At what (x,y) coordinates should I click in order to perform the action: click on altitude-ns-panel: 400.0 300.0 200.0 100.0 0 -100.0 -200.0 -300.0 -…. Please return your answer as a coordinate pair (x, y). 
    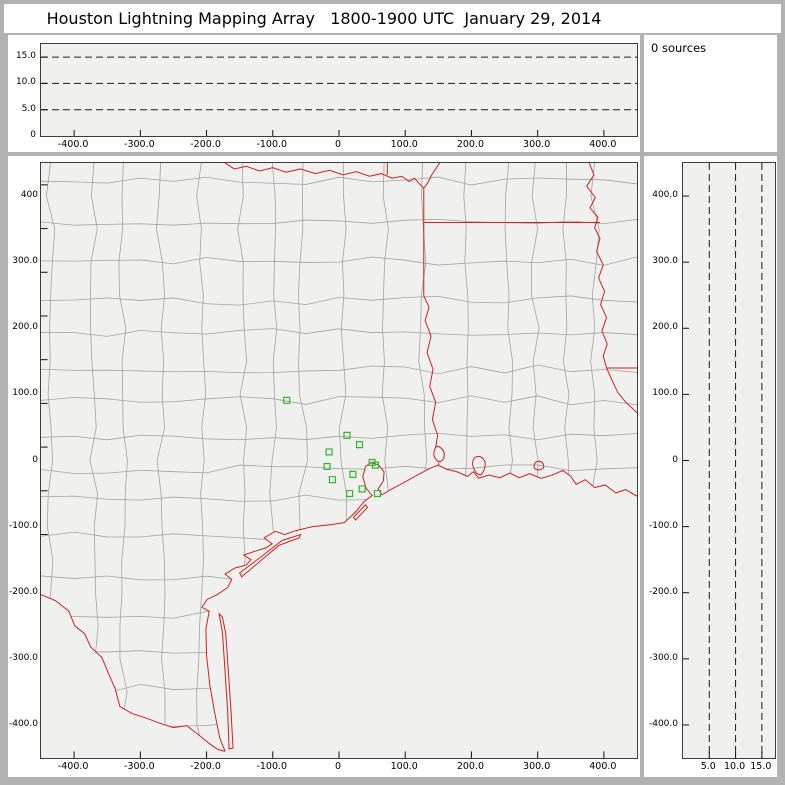
    Looking at the image, I should click on (710, 466).